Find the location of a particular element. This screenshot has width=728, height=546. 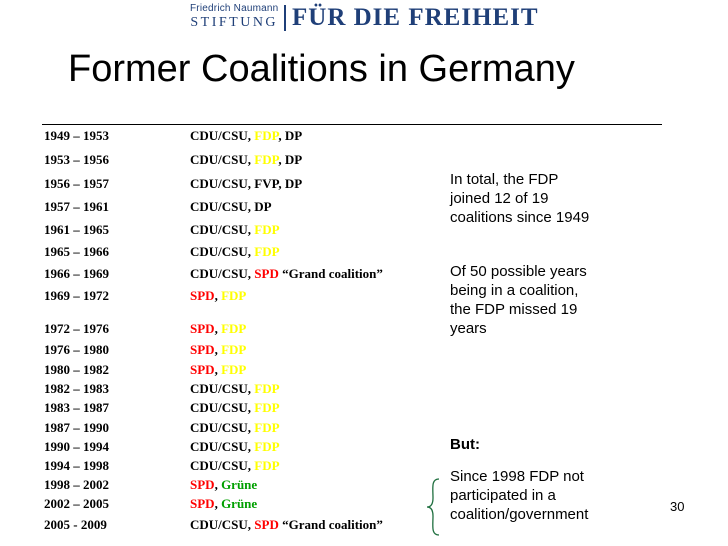

note-years-line: being in a coalition, is located at coordinates (514, 290).